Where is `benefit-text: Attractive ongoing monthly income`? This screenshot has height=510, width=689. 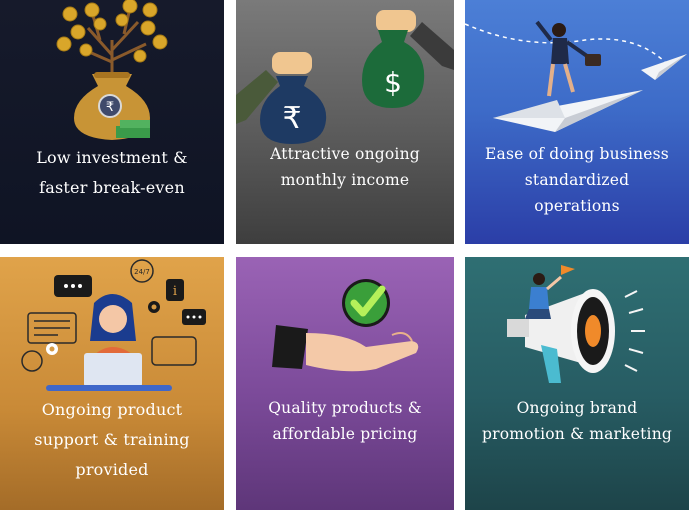 benefit-text: Attractive ongoing monthly income is located at coordinates (345, 167).